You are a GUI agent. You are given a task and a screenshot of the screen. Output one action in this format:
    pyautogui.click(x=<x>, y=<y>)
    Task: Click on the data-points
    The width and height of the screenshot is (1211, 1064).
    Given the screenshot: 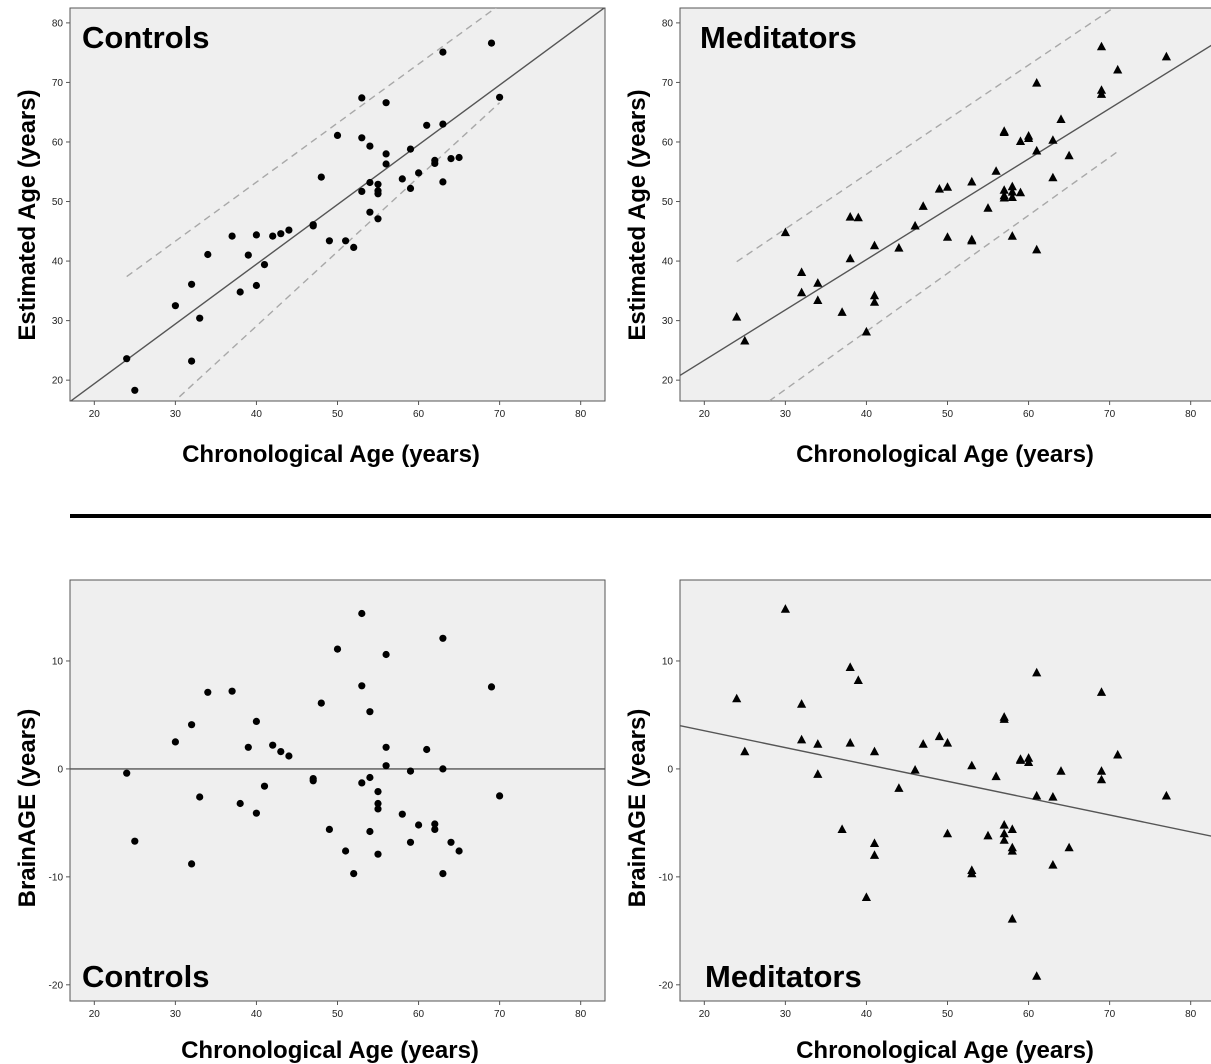 What is the action you would take?
    pyautogui.click(x=313, y=743)
    